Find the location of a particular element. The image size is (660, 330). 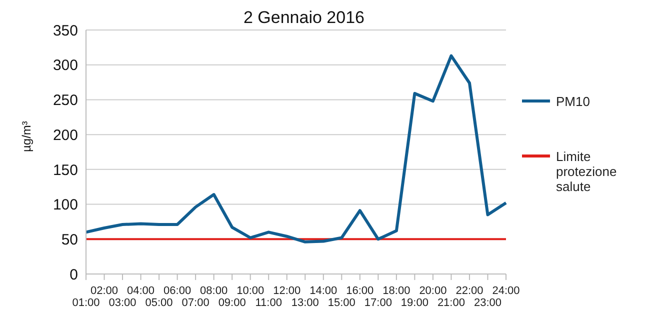

y-tick-label: 100 is located at coordinates (65, 205).